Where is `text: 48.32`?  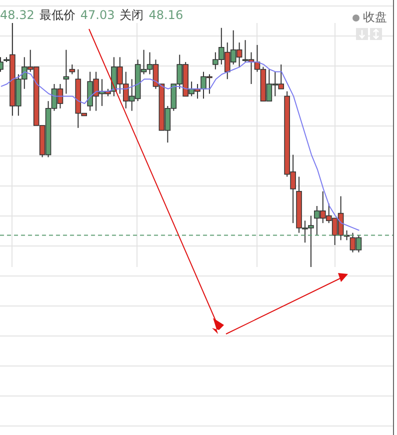
text: 48.32 is located at coordinates (17, 15).